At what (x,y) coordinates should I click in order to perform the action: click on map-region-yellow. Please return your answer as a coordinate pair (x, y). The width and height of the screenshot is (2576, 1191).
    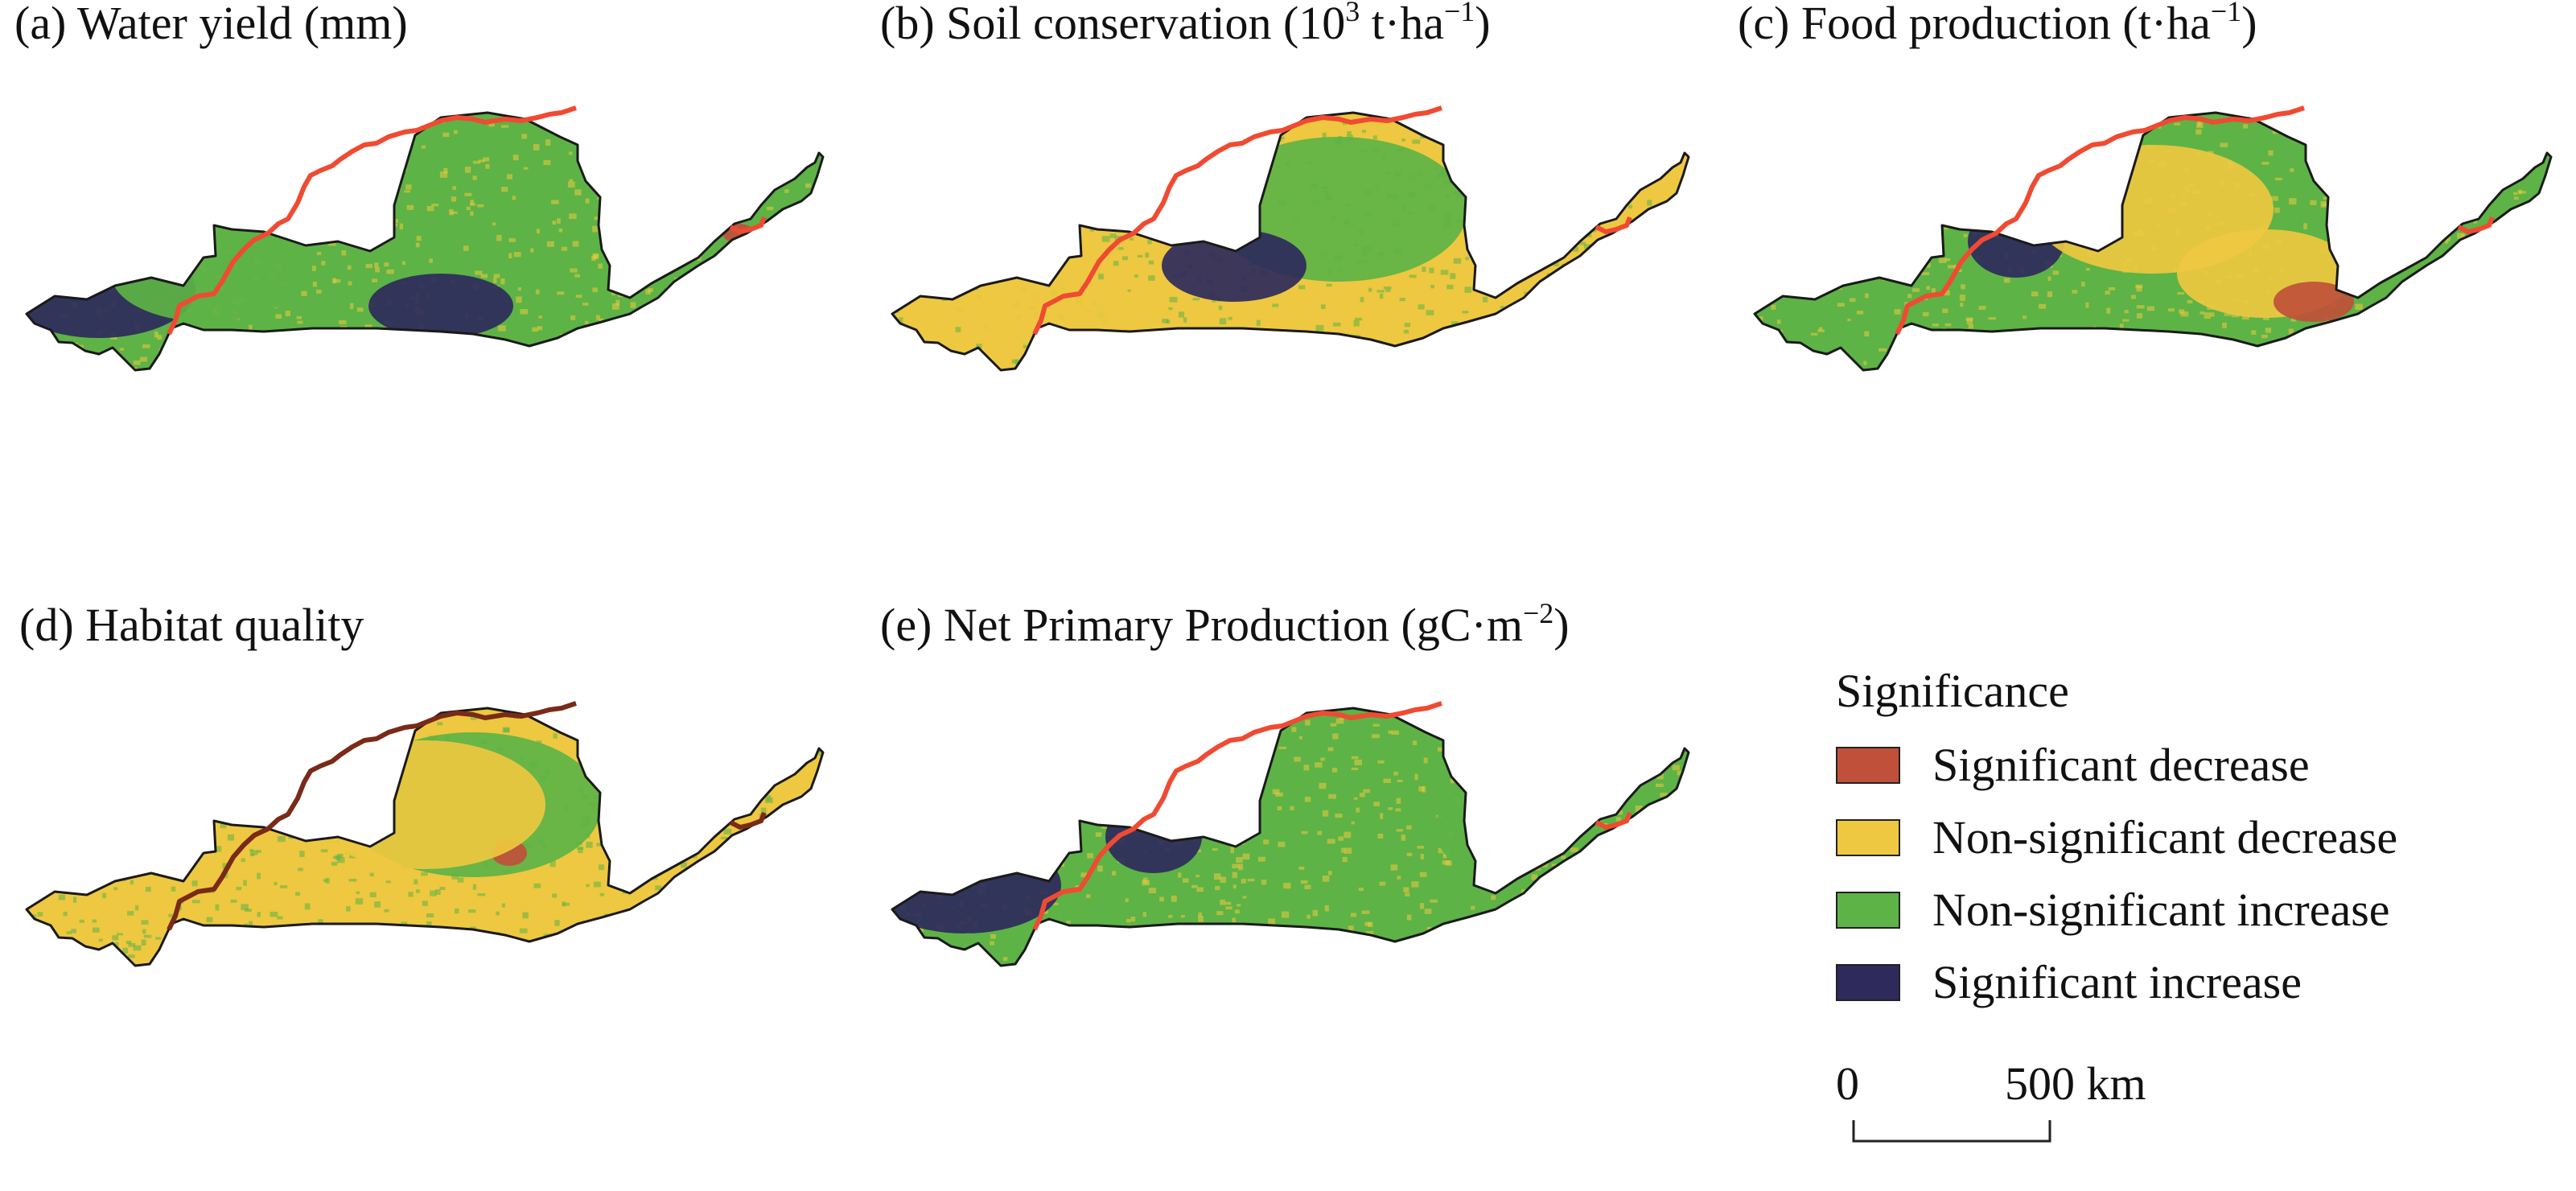
    Looking at the image, I should click on (424, 805).